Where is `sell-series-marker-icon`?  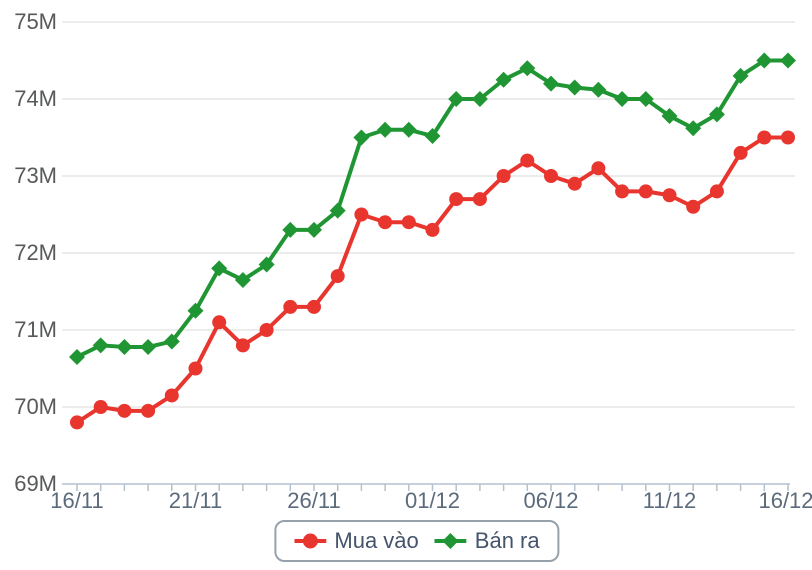 sell-series-marker-icon is located at coordinates (450, 541).